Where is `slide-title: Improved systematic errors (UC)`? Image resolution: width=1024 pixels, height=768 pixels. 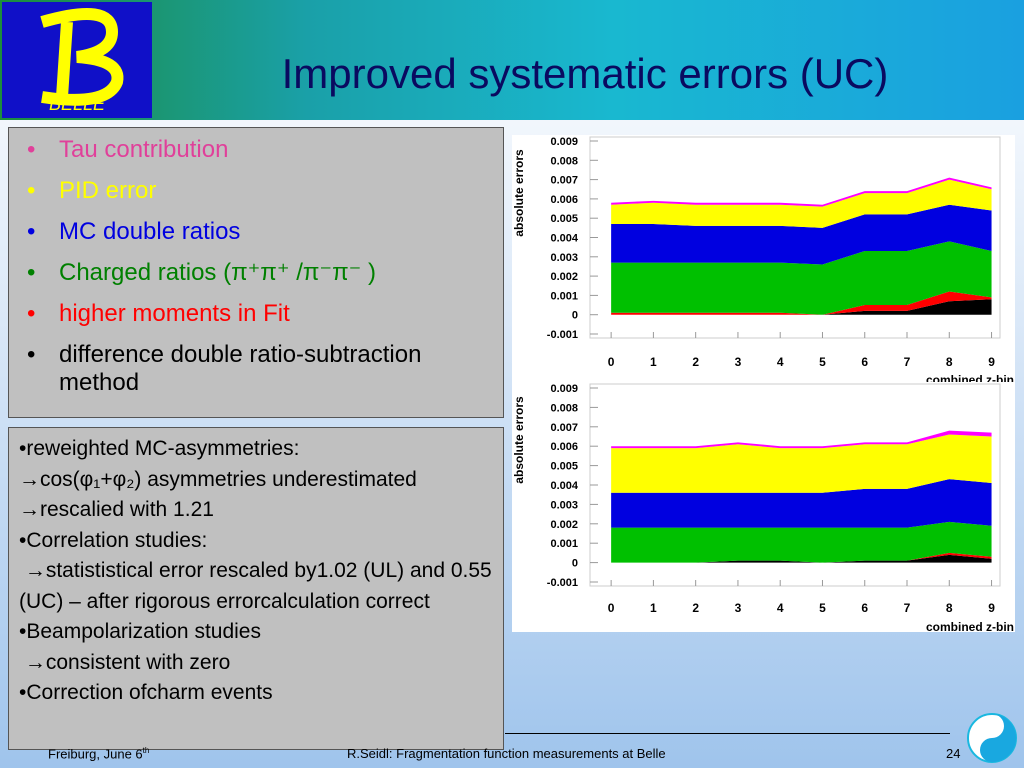 slide-title: Improved systematic errors (UC) is located at coordinates (585, 73).